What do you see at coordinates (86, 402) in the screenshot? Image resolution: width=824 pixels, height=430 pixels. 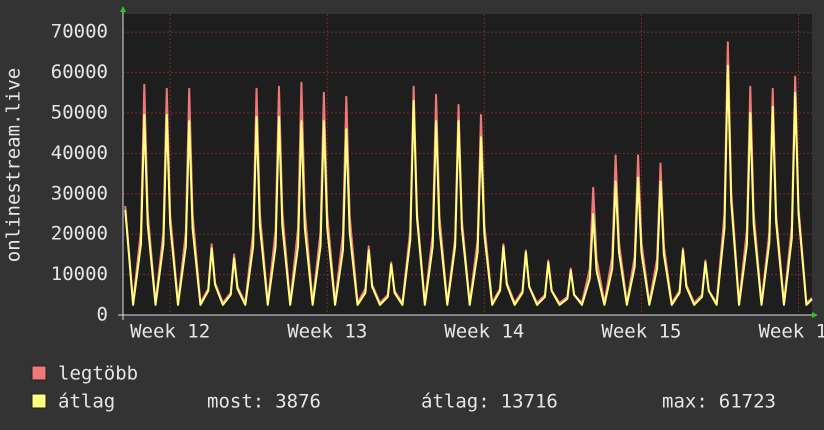 I see `legend-label: átlag` at bounding box center [86, 402].